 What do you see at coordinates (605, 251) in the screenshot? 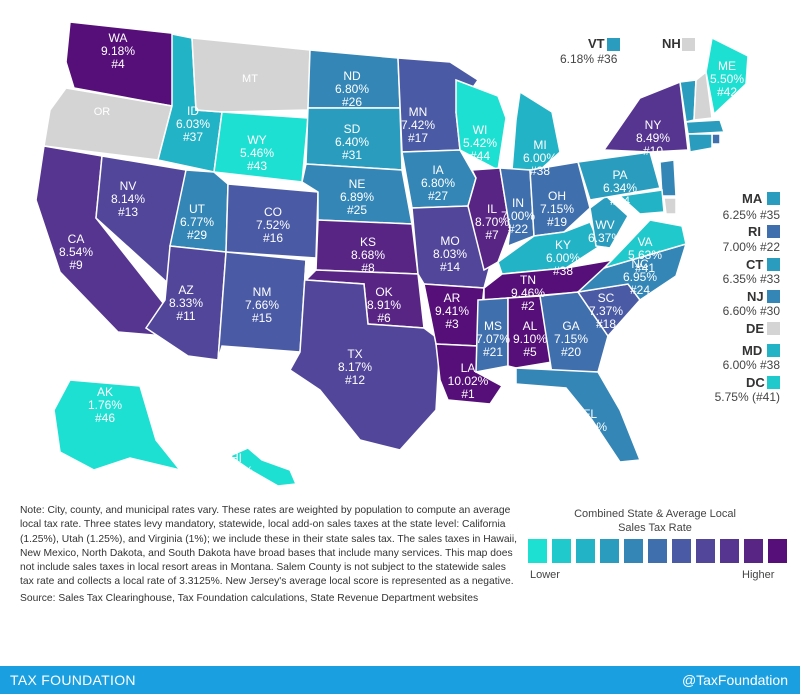
I see `state-rank: #32` at bounding box center [605, 251].